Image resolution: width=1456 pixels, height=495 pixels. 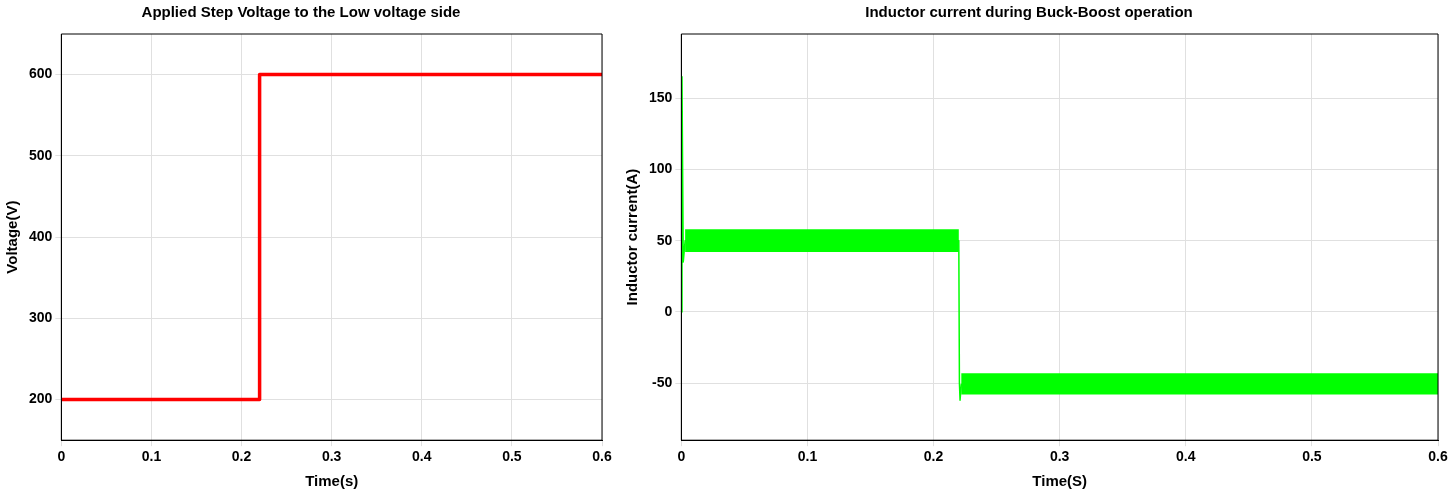 What do you see at coordinates (661, 168) in the screenshot?
I see `y-tick-label: 100` at bounding box center [661, 168].